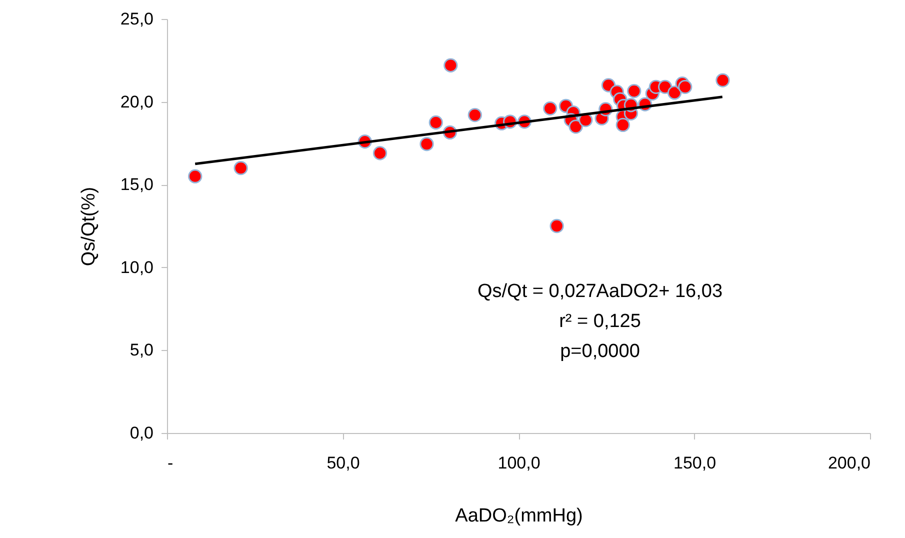 The image size is (905, 538). Describe the element at coordinates (519, 463) in the screenshot. I see `x-tick-label: 100,0` at that location.